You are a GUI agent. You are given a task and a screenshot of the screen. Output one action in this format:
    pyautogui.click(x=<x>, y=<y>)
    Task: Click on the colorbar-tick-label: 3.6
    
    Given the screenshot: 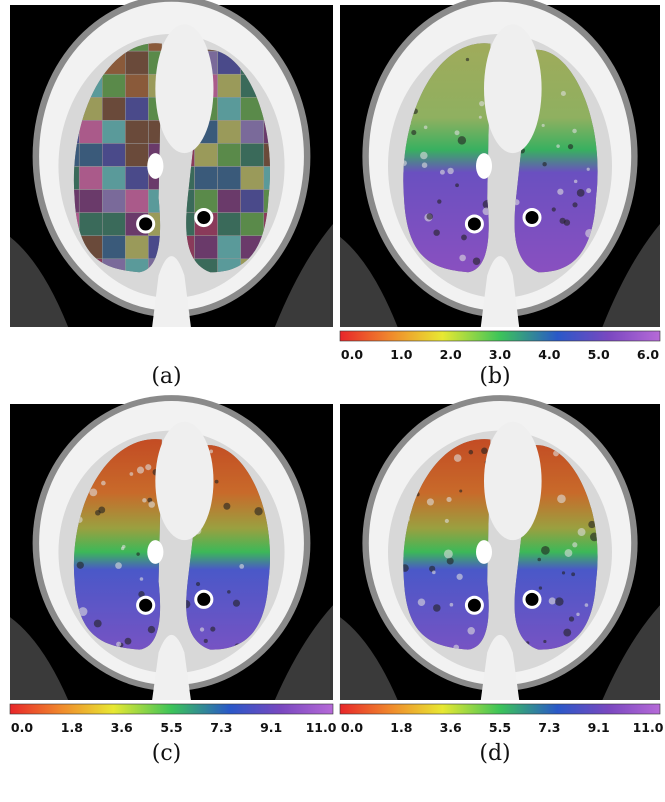 What is the action you would take?
    pyautogui.click(x=451, y=727)
    